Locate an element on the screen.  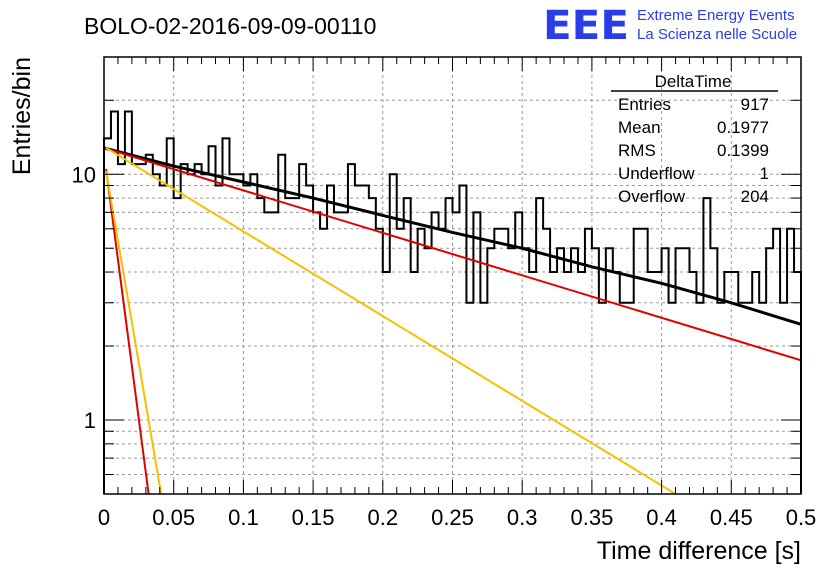
stats-label: Underflow is located at coordinates (656, 173).